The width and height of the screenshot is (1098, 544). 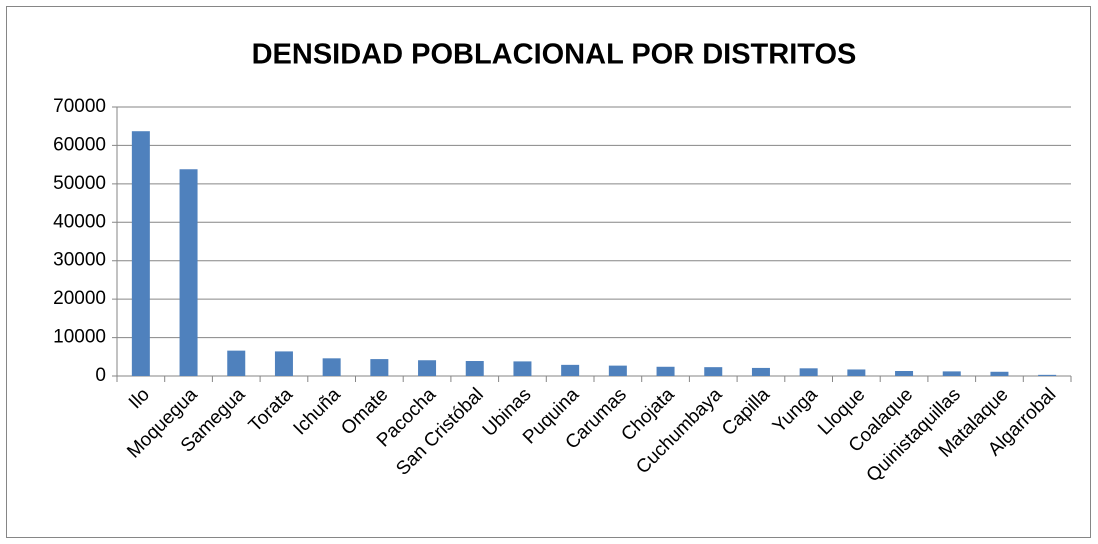 What do you see at coordinates (79, 260) in the screenshot?
I see `y-tick-label: 30000` at bounding box center [79, 260].